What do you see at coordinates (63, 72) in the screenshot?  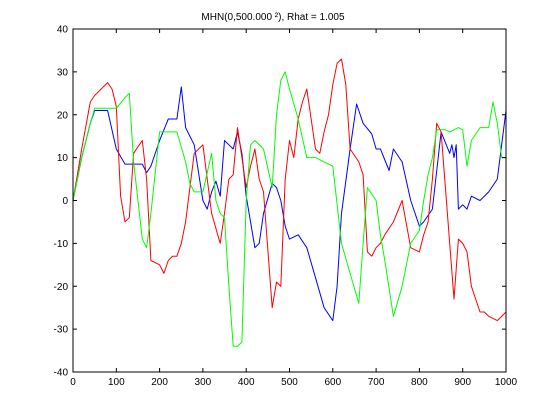 I see `y-tick-label-7: 30` at bounding box center [63, 72].